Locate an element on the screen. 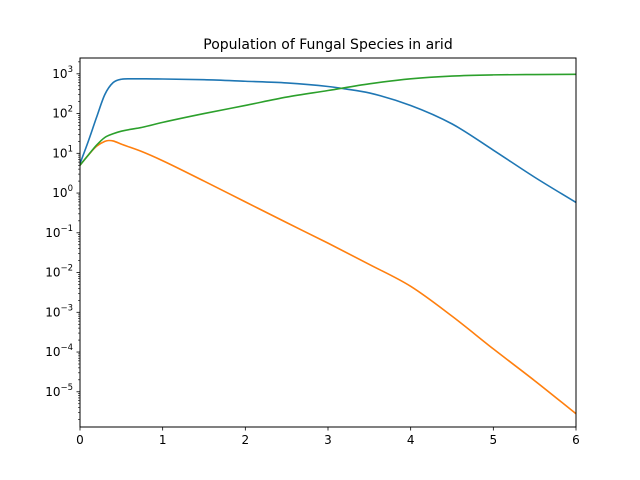 The image size is (640, 480). y-tick-label: 10⁻³ is located at coordinates (59, 311).